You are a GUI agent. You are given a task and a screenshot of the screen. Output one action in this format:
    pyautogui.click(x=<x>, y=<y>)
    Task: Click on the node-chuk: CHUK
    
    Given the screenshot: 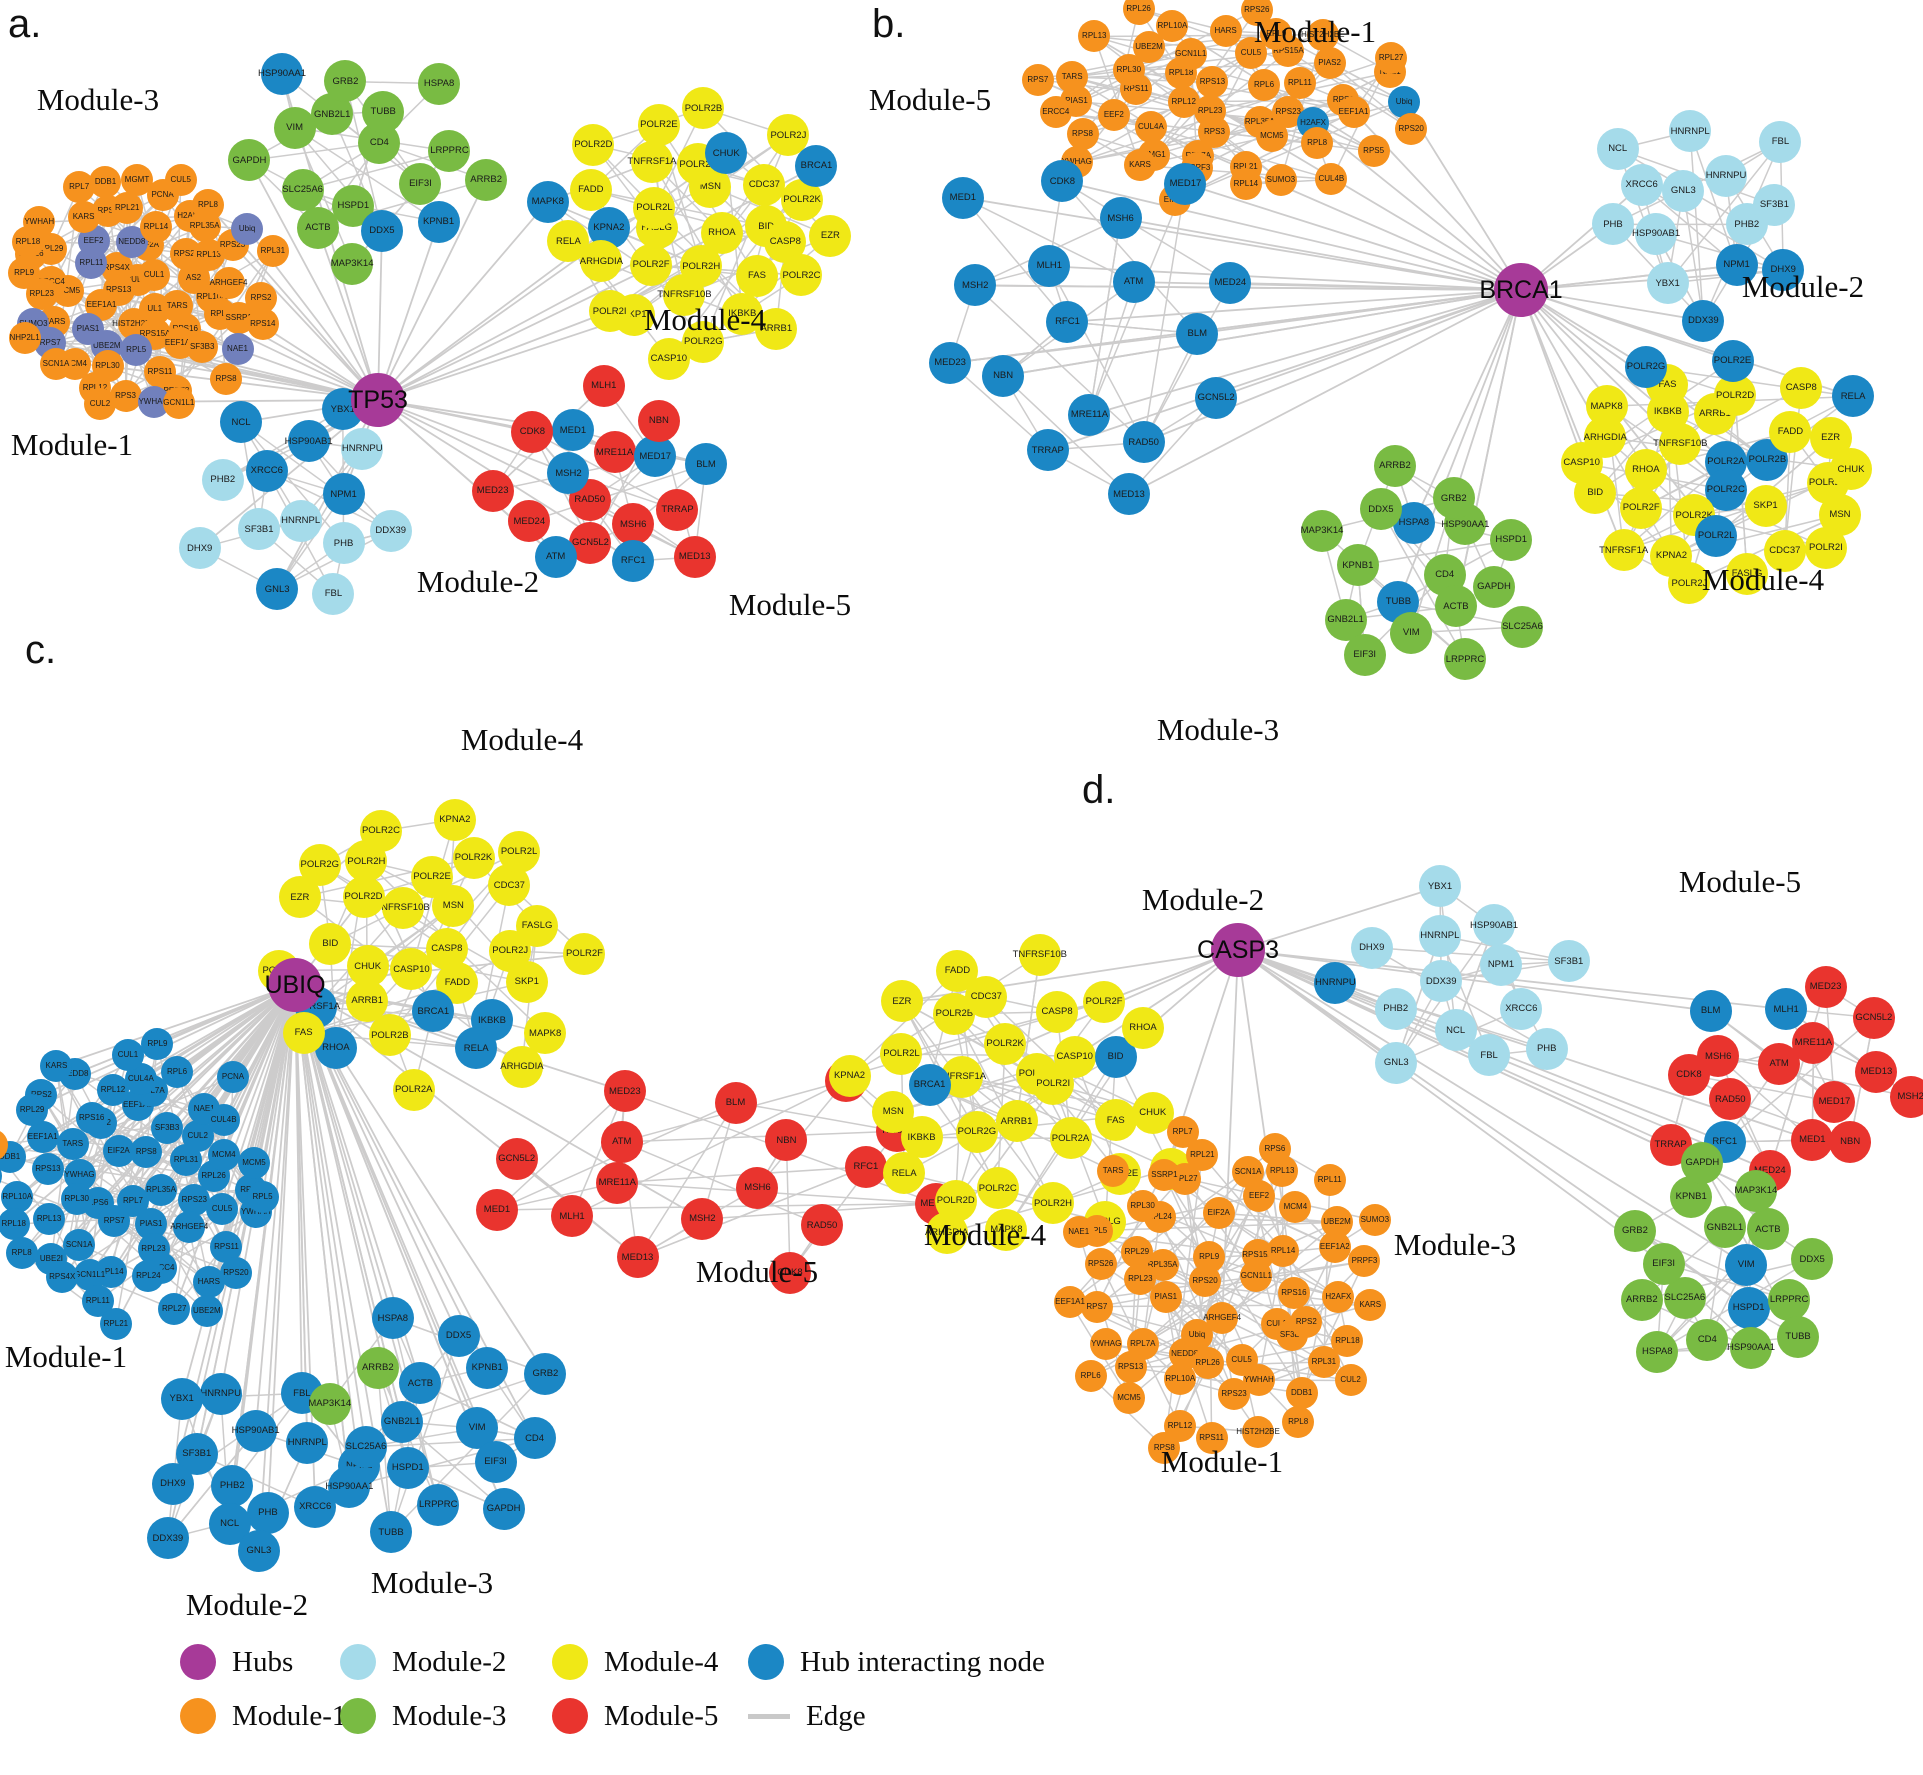 What is the action you would take?
    pyautogui.click(x=1850, y=469)
    